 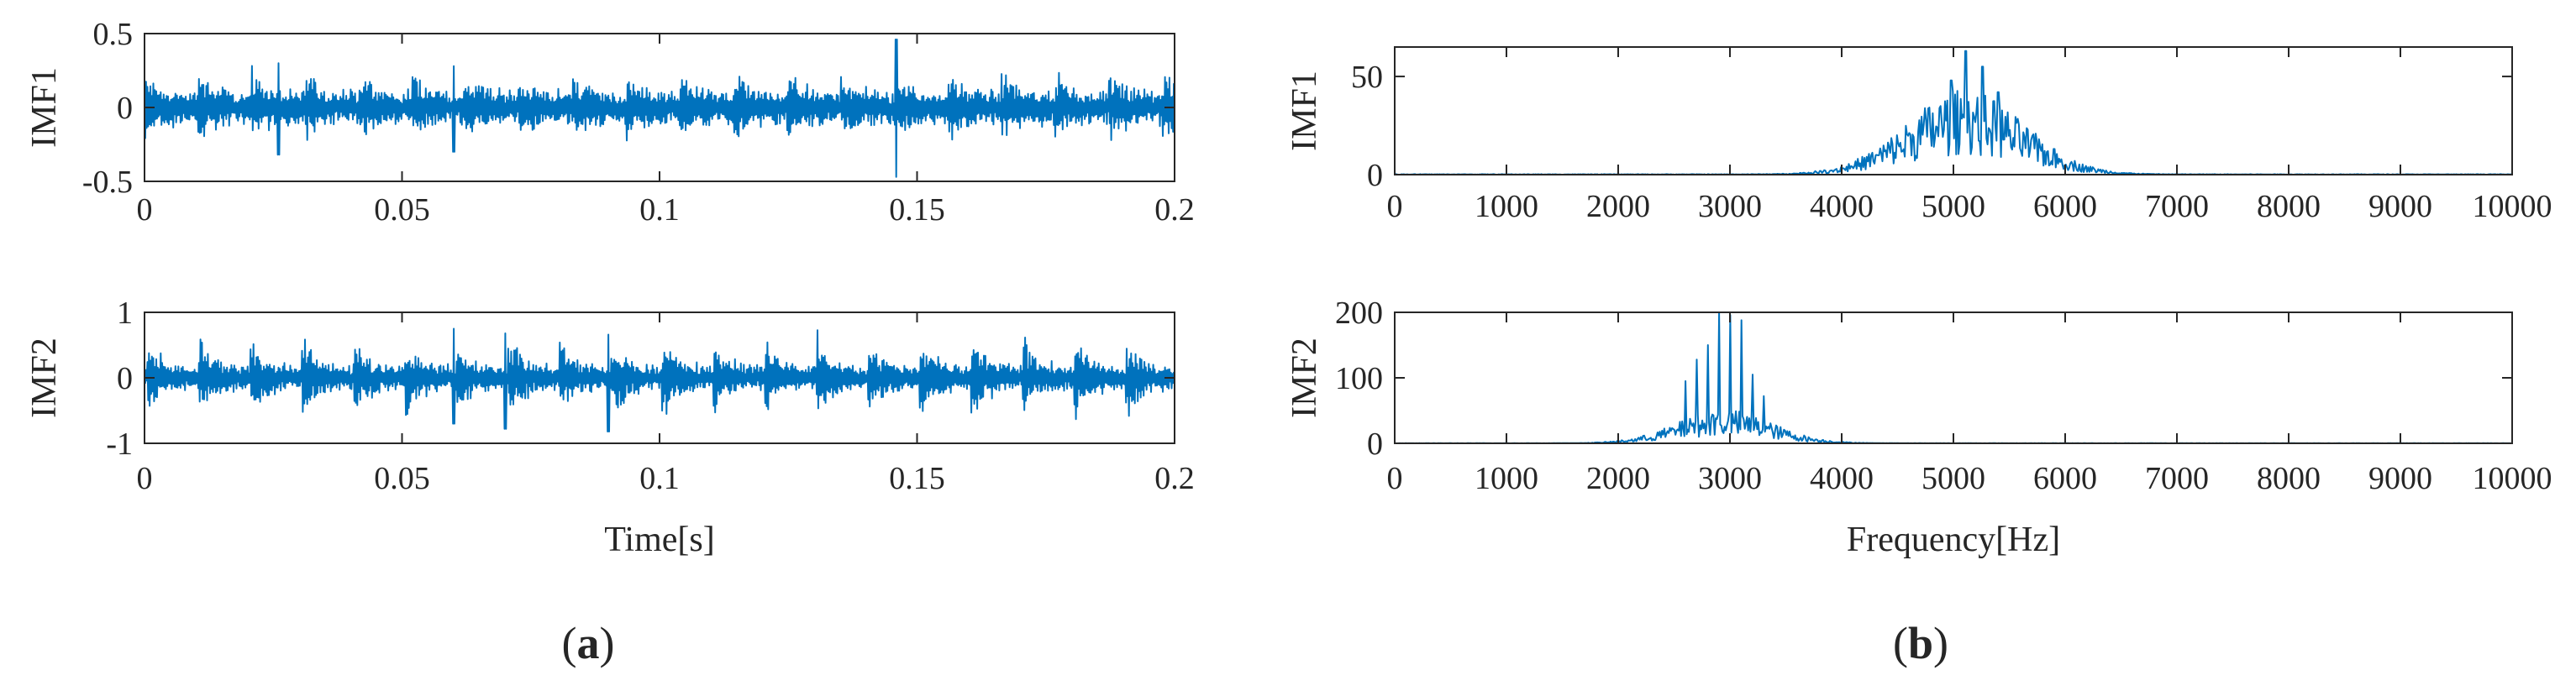 What do you see at coordinates (659, 540) in the screenshot?
I see `x-axis-label: Time[s]` at bounding box center [659, 540].